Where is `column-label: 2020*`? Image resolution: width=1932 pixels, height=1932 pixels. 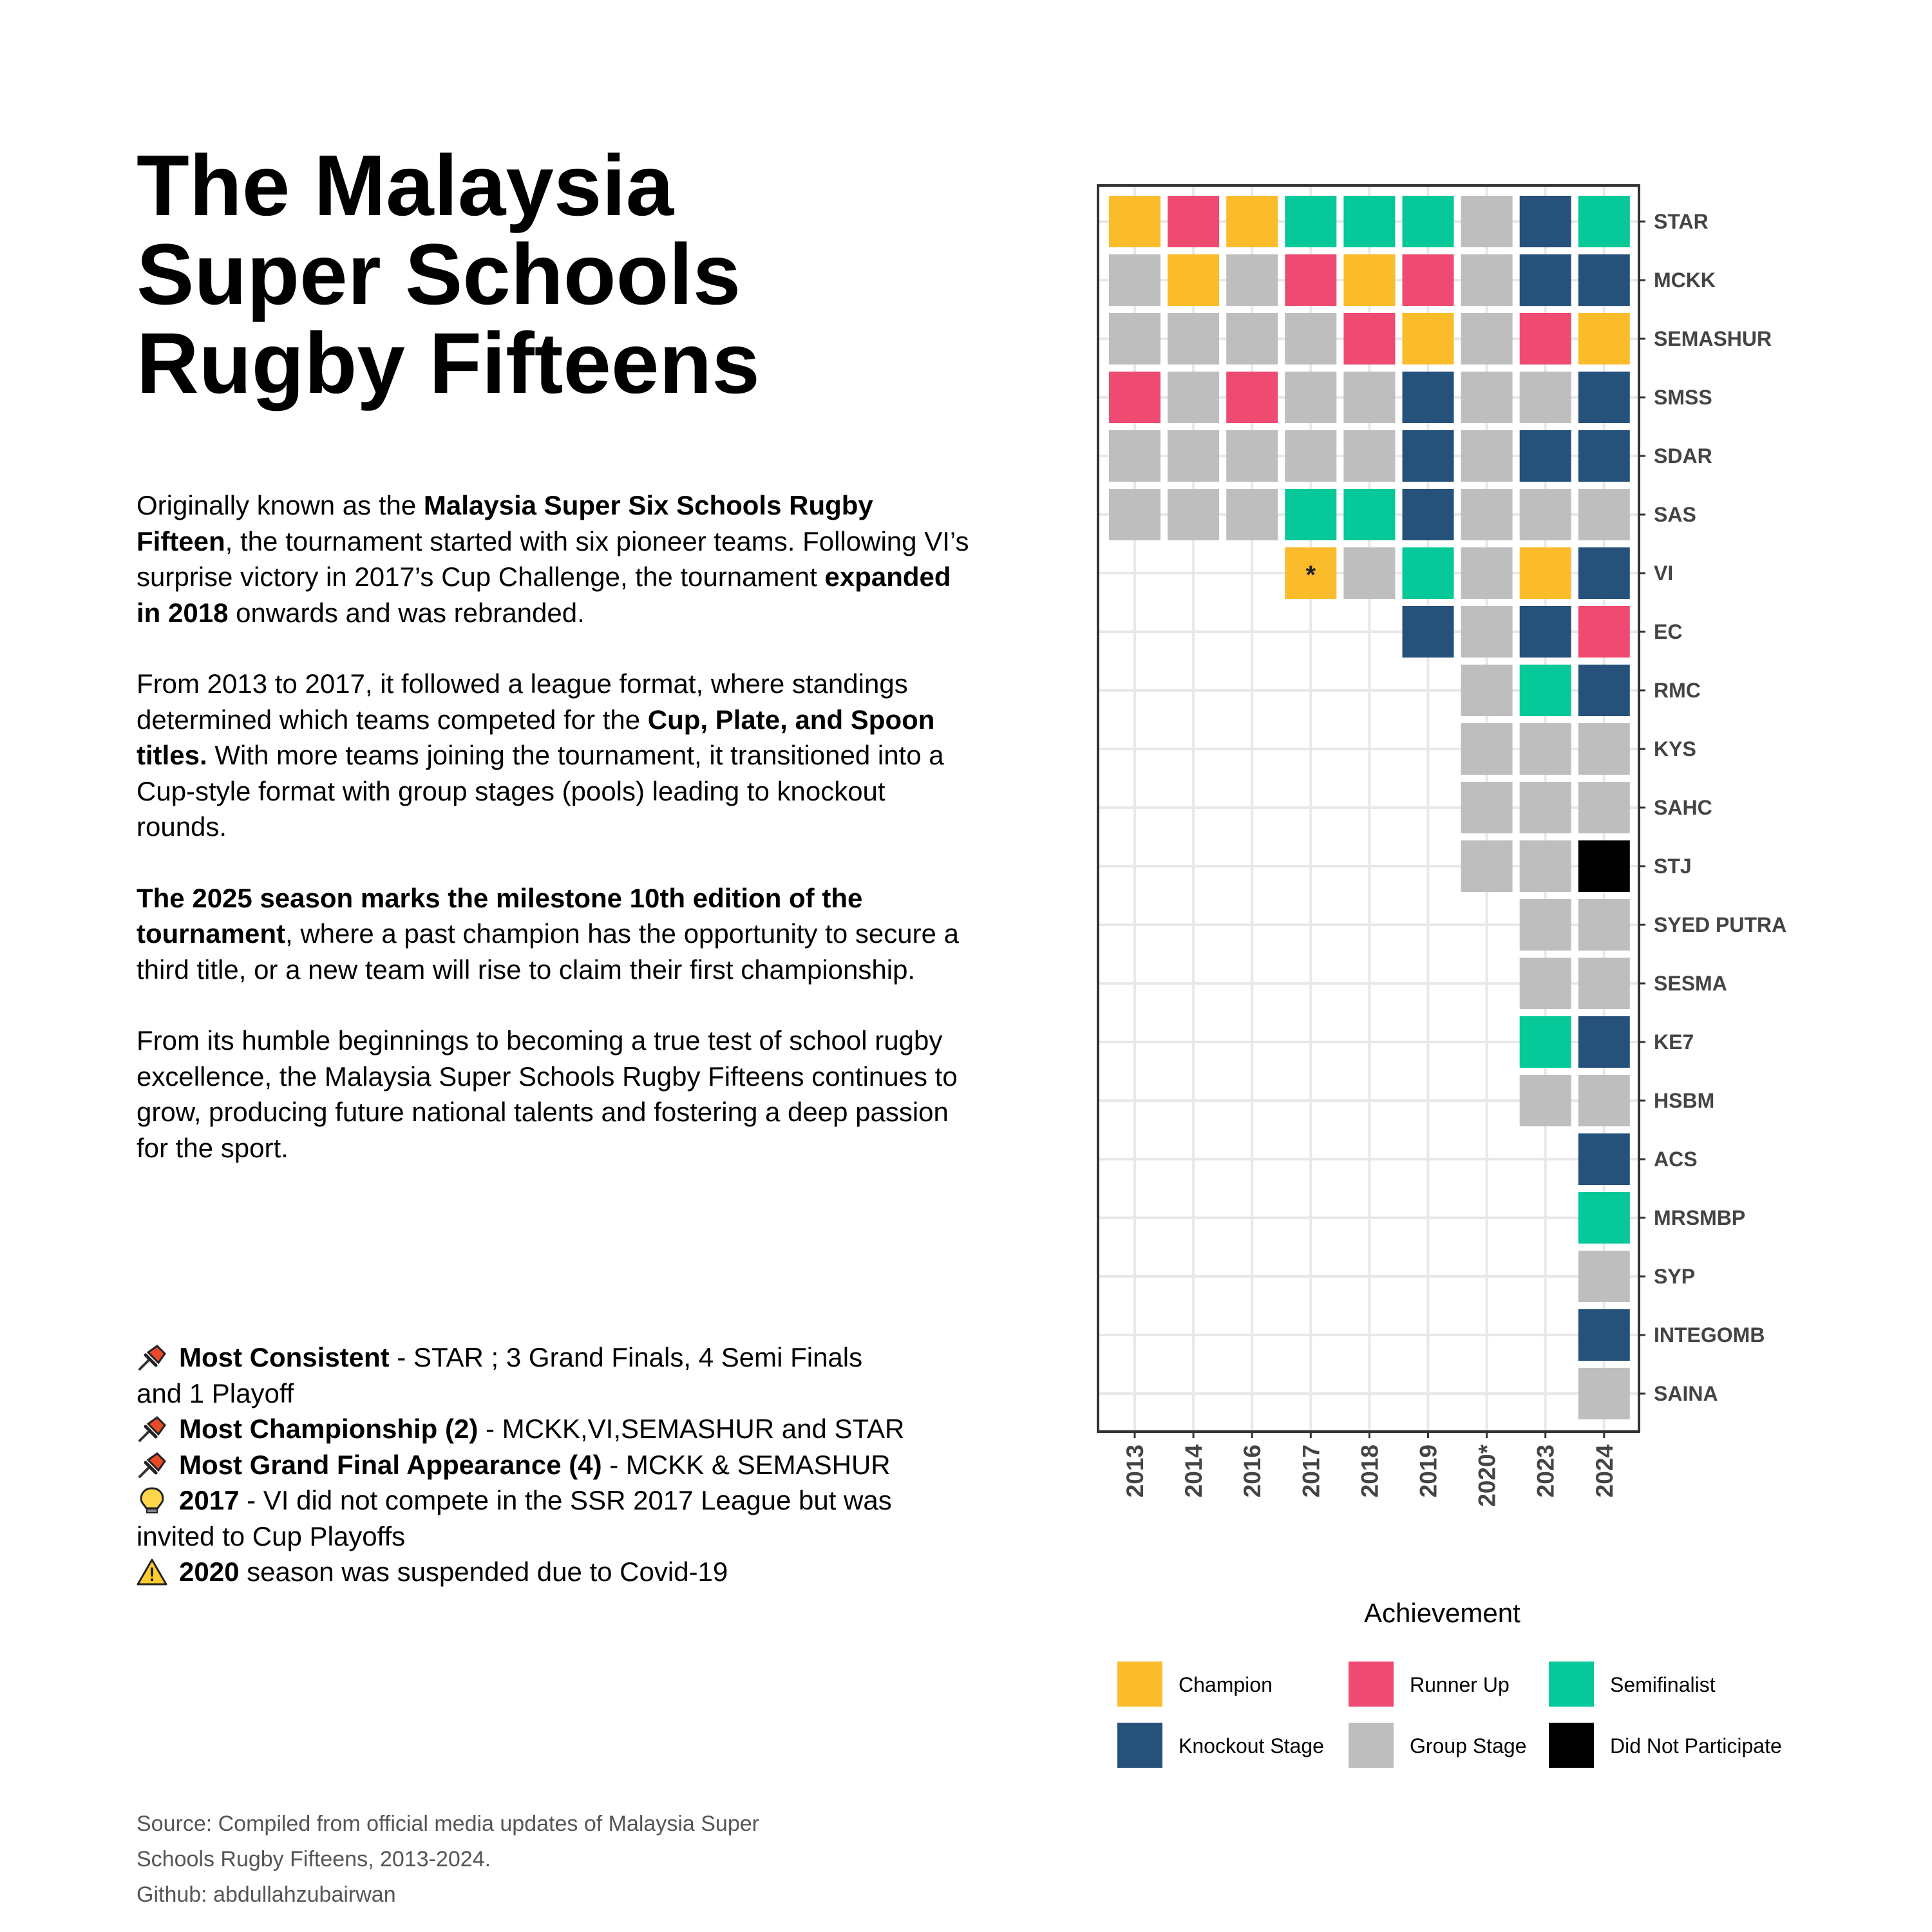 column-label: 2020* is located at coordinates (1487, 1475).